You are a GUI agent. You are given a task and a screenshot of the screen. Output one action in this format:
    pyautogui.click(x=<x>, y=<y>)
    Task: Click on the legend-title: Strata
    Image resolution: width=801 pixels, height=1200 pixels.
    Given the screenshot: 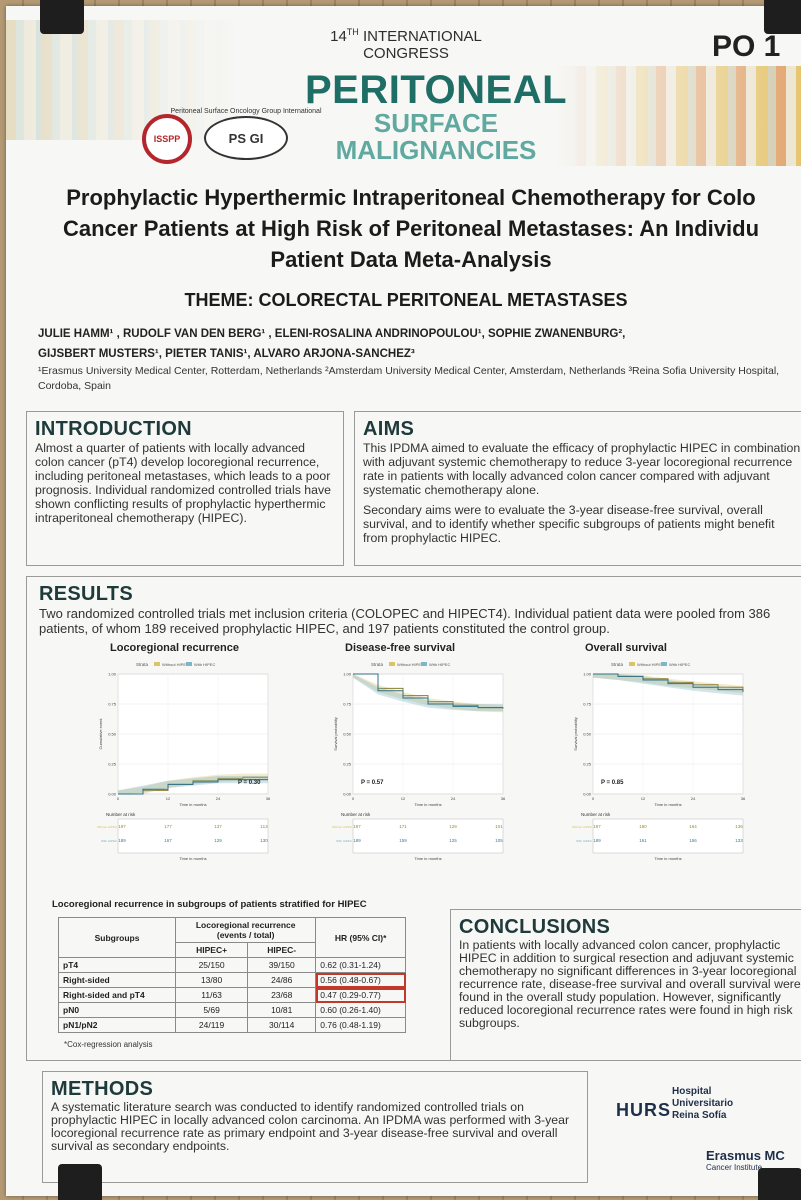 What is the action you would take?
    pyautogui.click(x=617, y=664)
    